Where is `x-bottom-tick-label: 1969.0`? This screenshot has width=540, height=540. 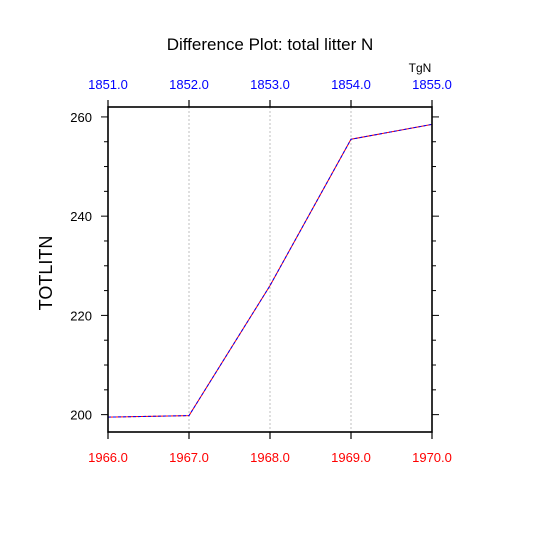 x-bottom-tick-label: 1969.0 is located at coordinates (351, 457).